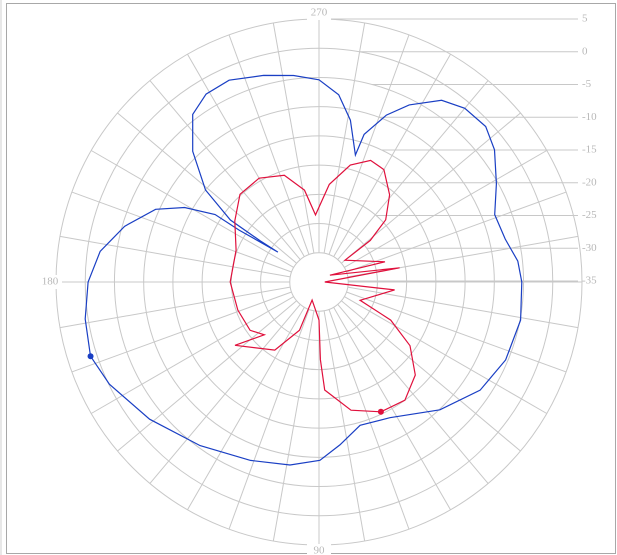  I want to click on r-tick-label: -20, so click(589, 182).